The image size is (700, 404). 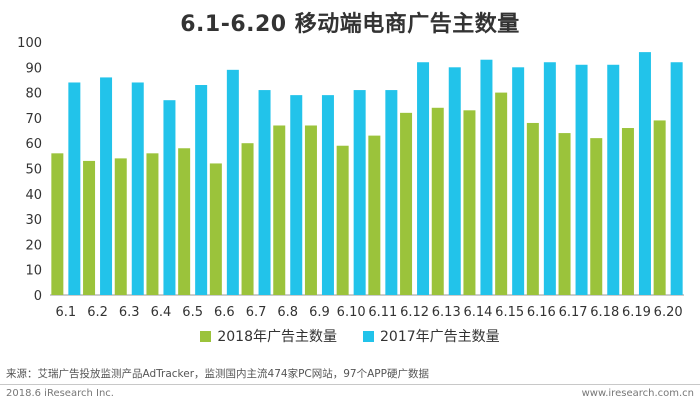 What do you see at coordinates (350, 384) in the screenshot?
I see `footer-divider` at bounding box center [350, 384].